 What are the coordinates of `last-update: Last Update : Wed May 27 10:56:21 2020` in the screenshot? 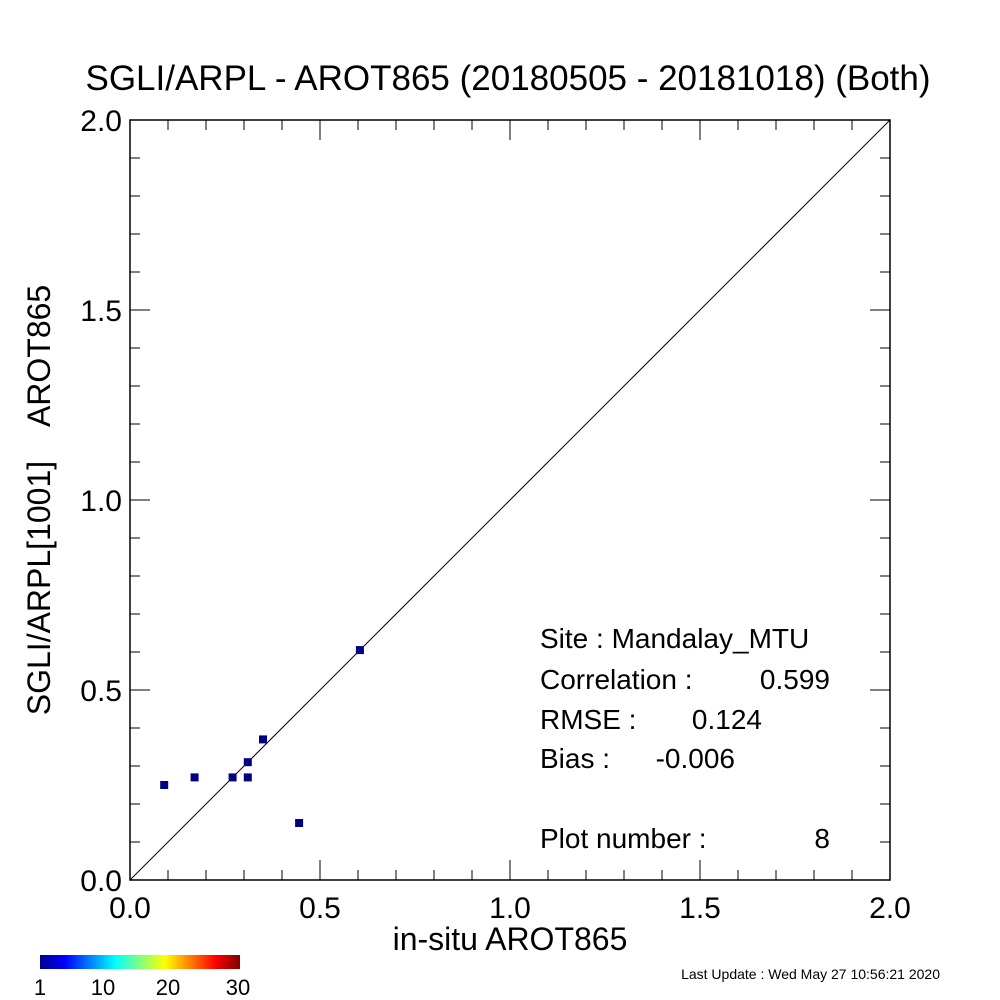 It's located at (810, 974).